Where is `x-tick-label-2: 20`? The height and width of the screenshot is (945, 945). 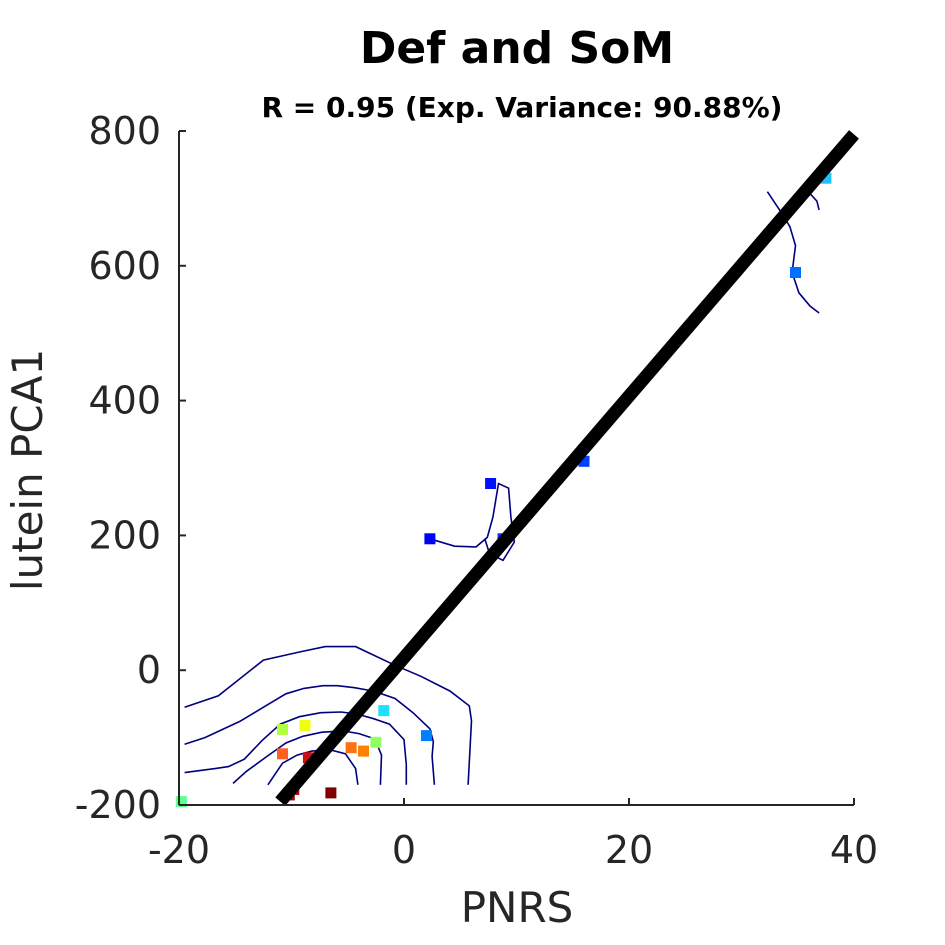 x-tick-label-2: 20 is located at coordinates (629, 850).